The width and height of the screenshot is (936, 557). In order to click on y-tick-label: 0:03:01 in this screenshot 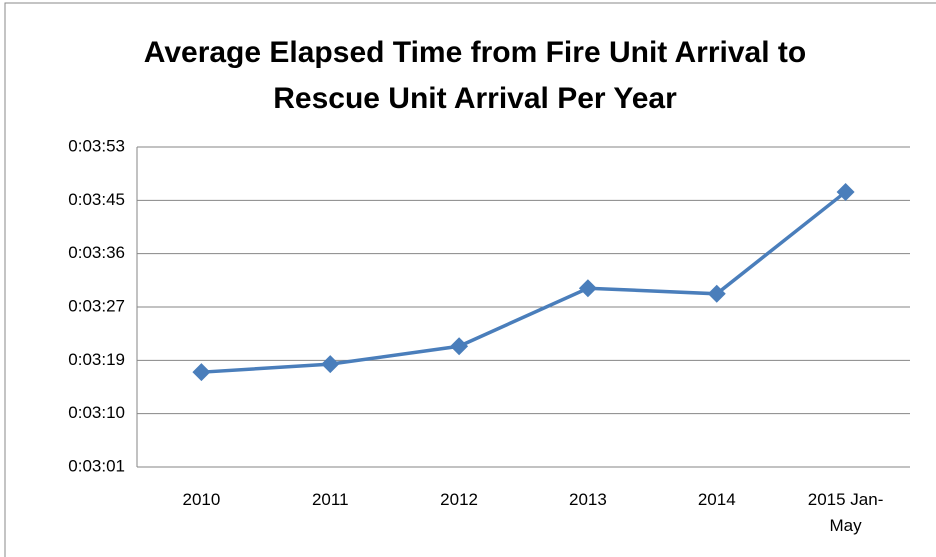, I will do `click(96, 465)`.